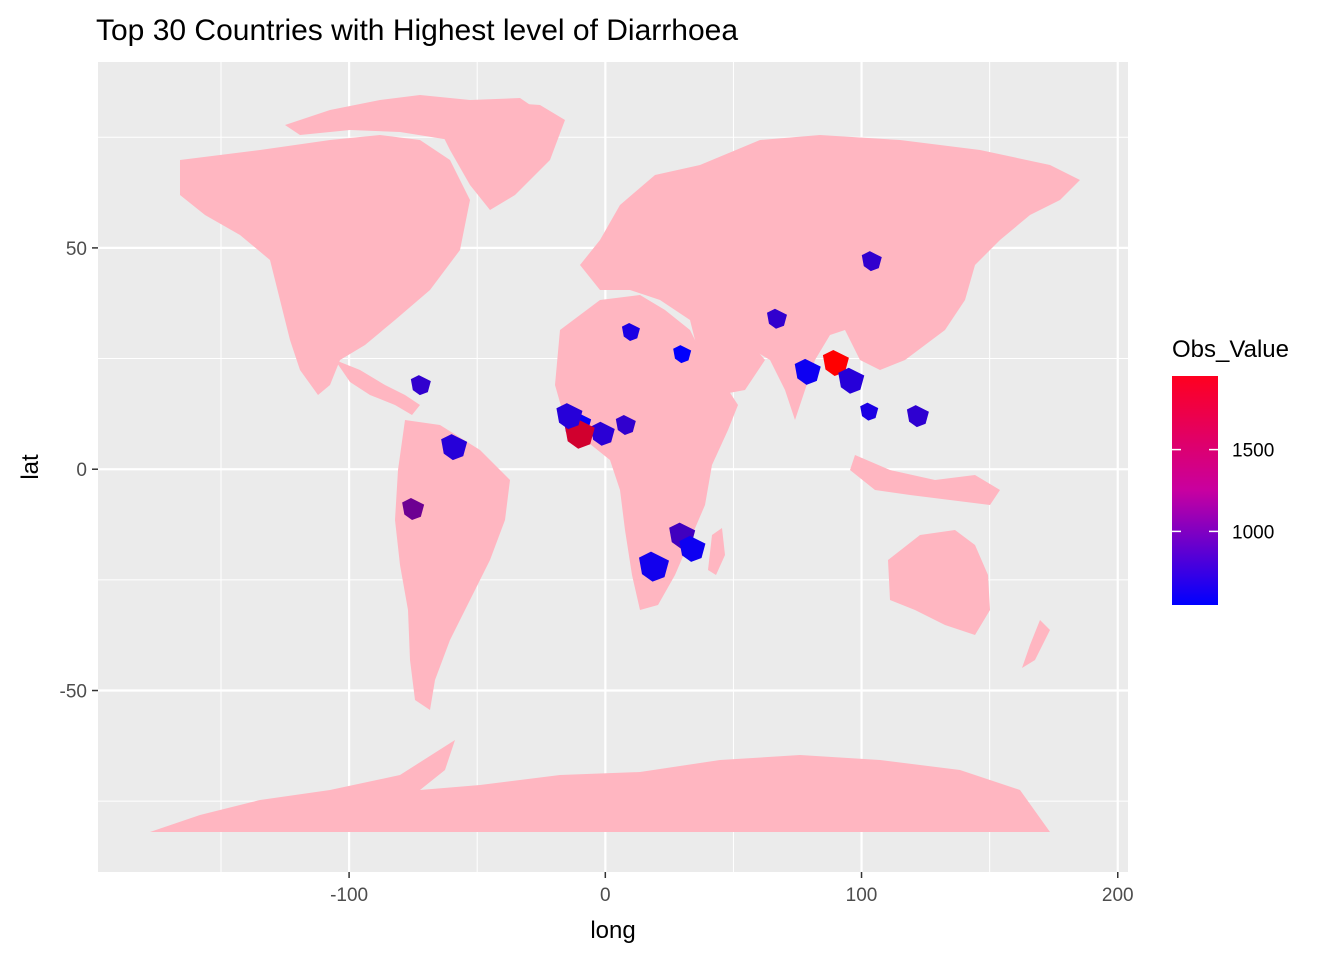 The height and width of the screenshot is (960, 1344). I want to click on x-tick-label: -100, so click(349, 895).